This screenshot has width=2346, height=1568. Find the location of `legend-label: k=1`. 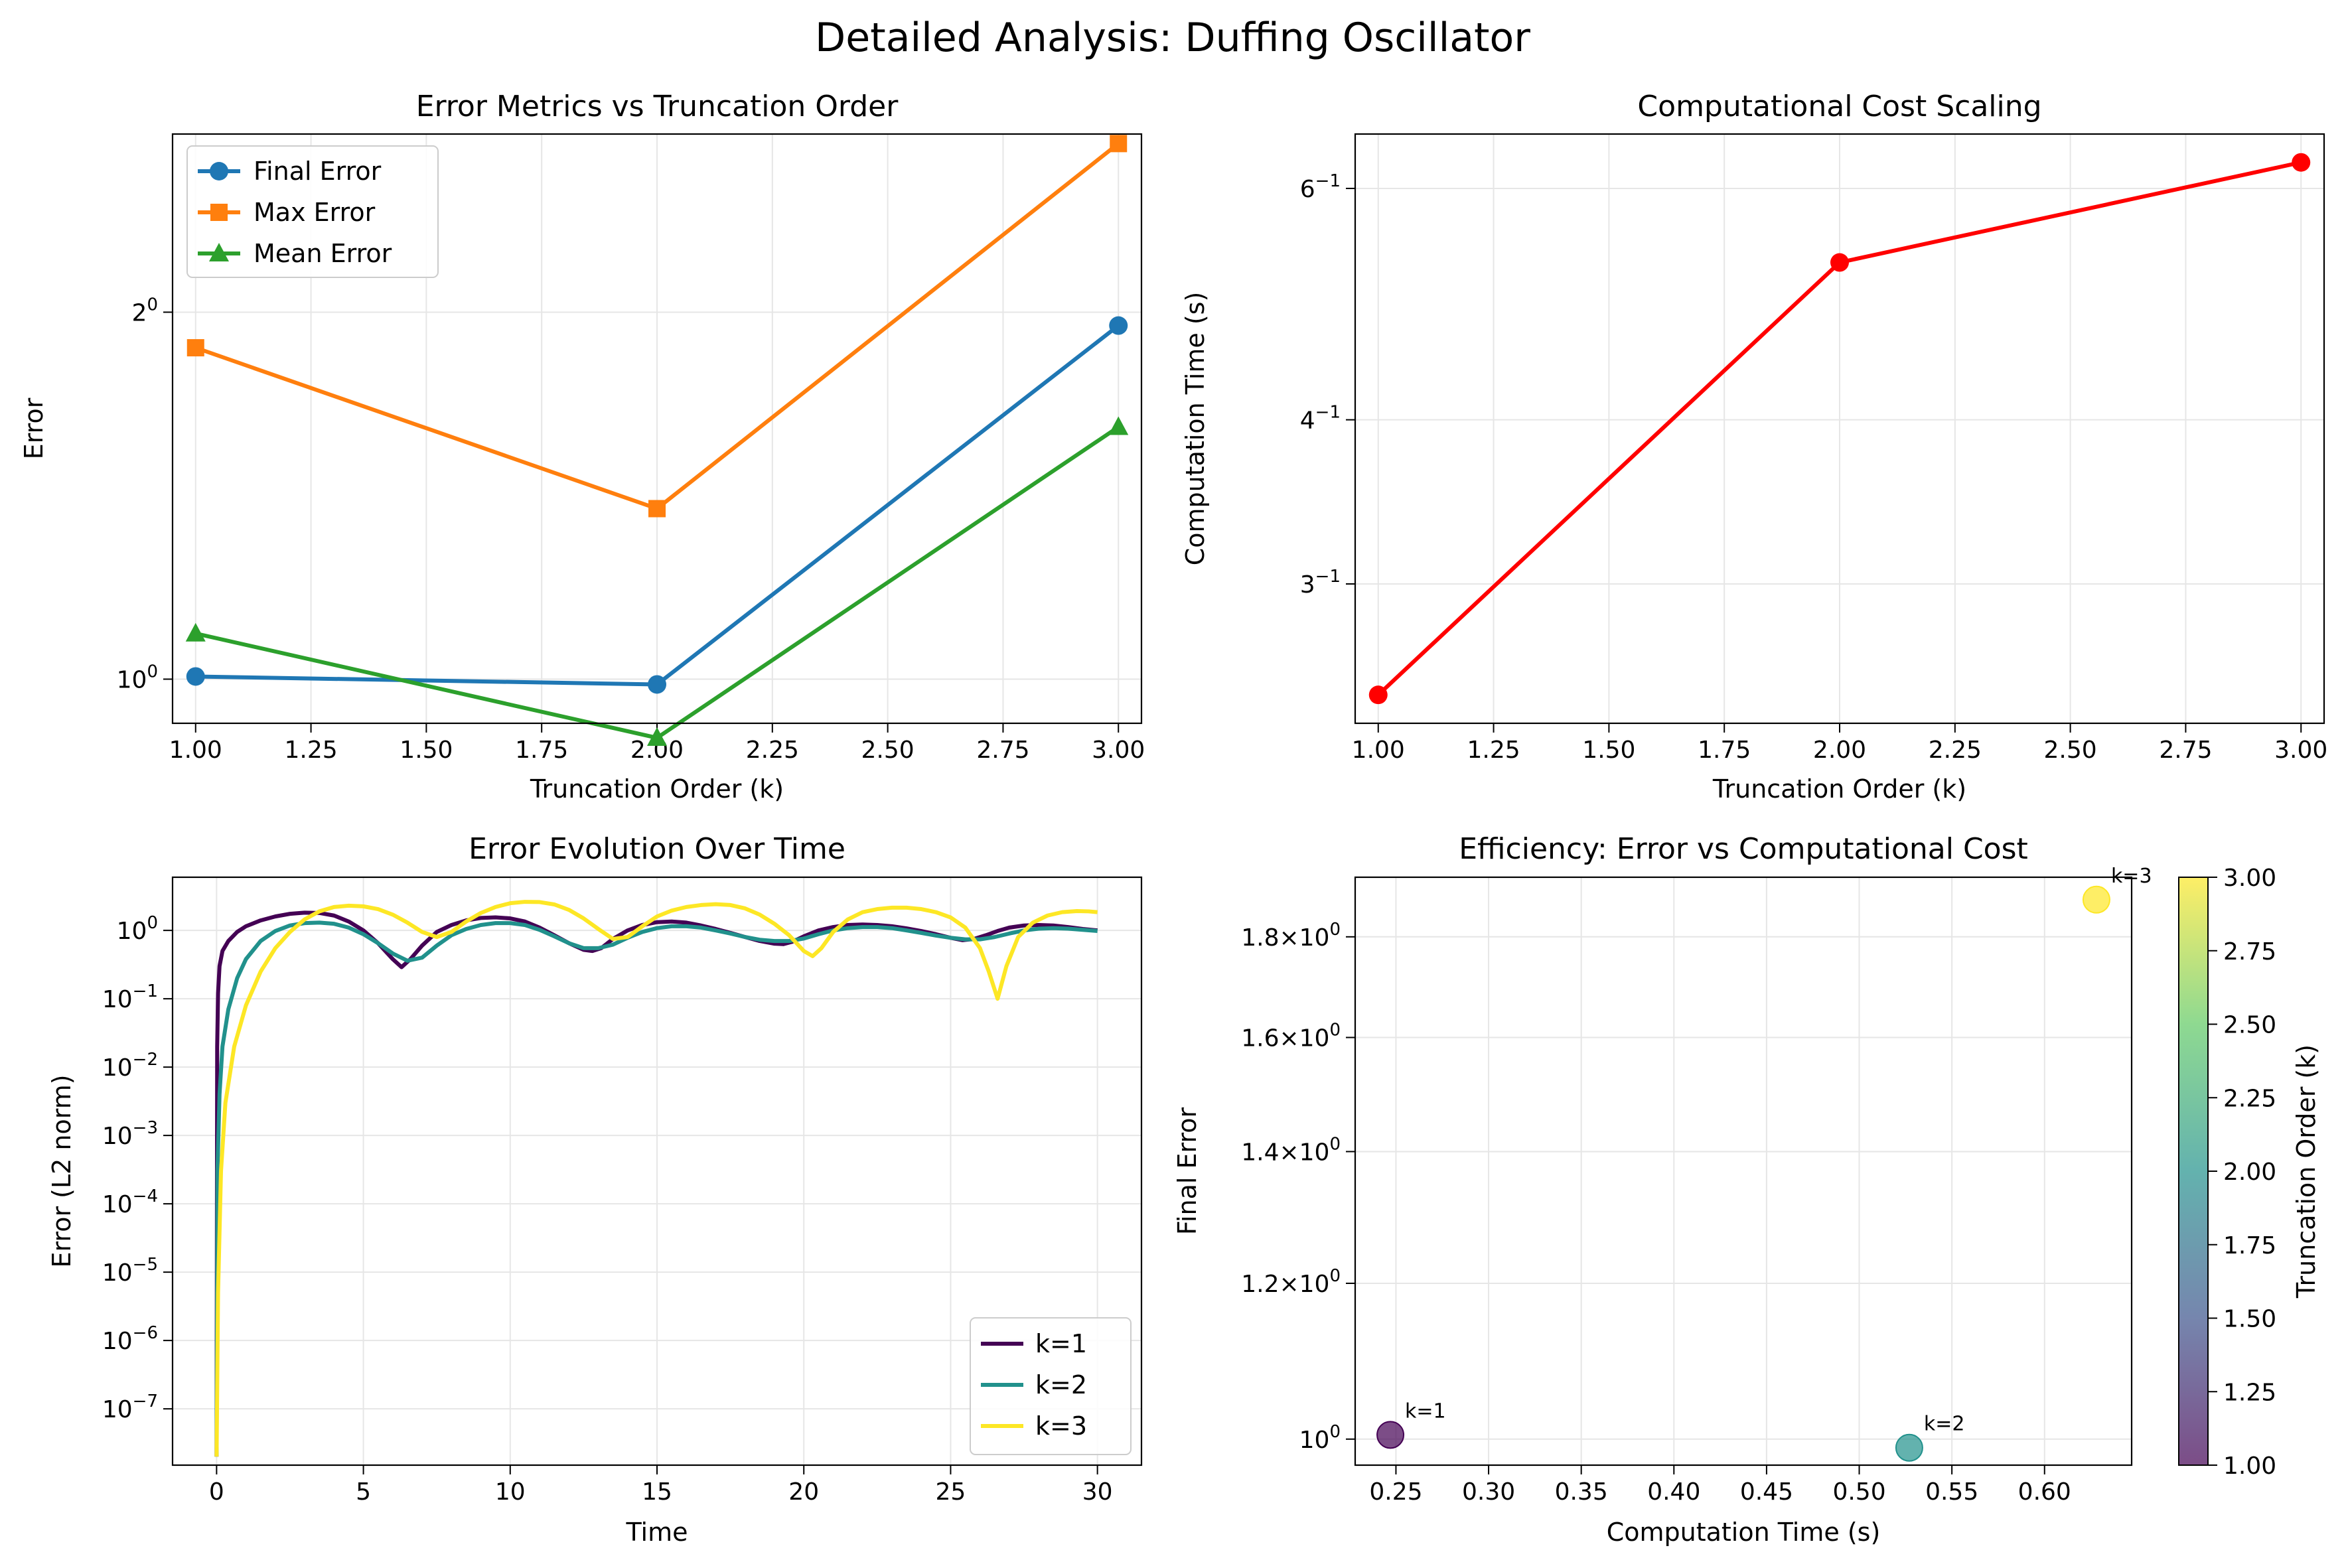

legend-label: k=1 is located at coordinates (1061, 1343).